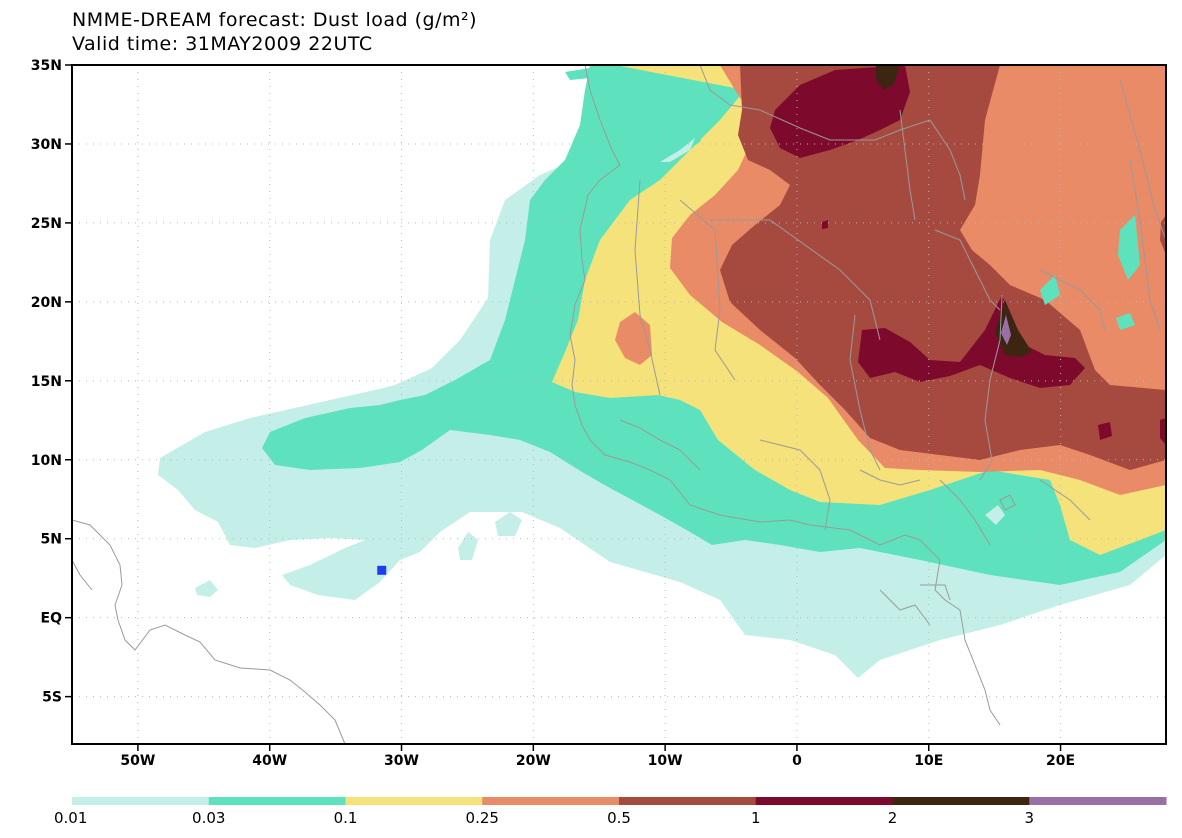 The width and height of the screenshot is (1182, 838). What do you see at coordinates (619, 818) in the screenshot?
I see `legend-level-label: 0.5` at bounding box center [619, 818].